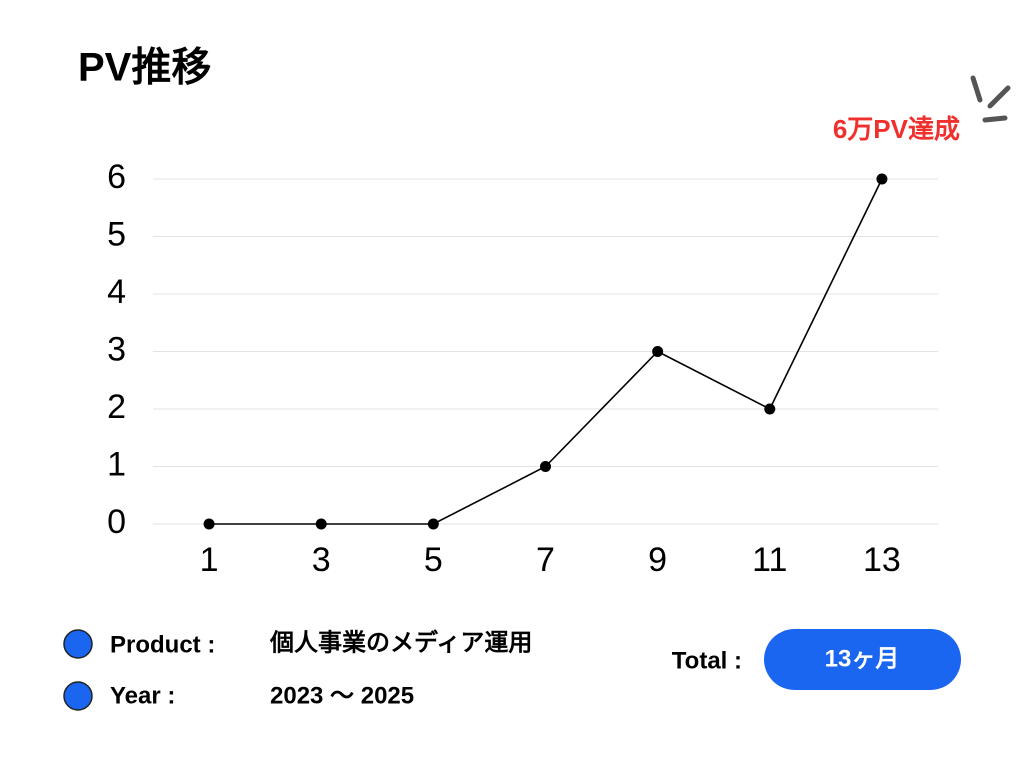 The image size is (1024, 773). I want to click on info-label: Total :, so click(707, 660).